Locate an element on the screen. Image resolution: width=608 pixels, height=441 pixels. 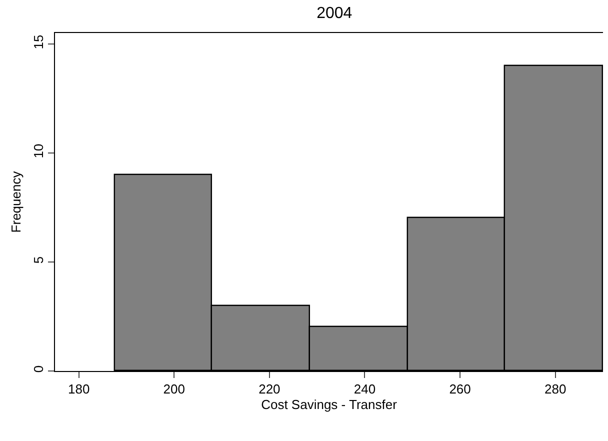
x-axis-title: Cost Savings - Transfer is located at coordinates (329, 404).